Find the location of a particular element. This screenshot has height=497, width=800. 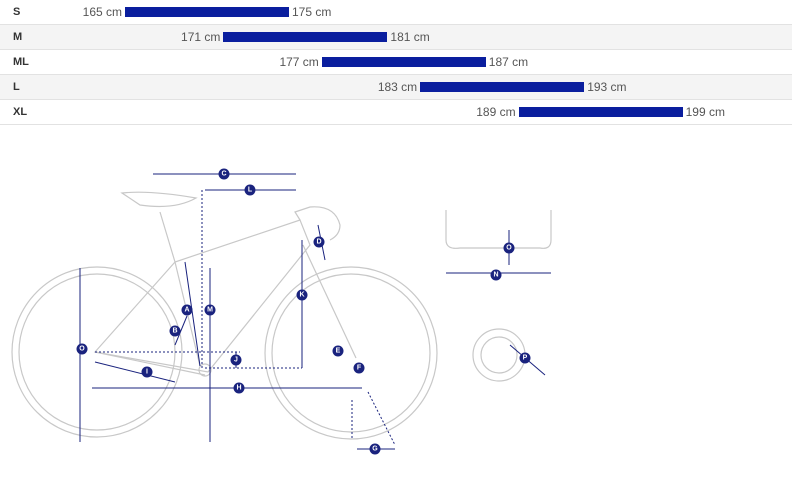

max-height-label: 199 cm is located at coordinates (705, 112).